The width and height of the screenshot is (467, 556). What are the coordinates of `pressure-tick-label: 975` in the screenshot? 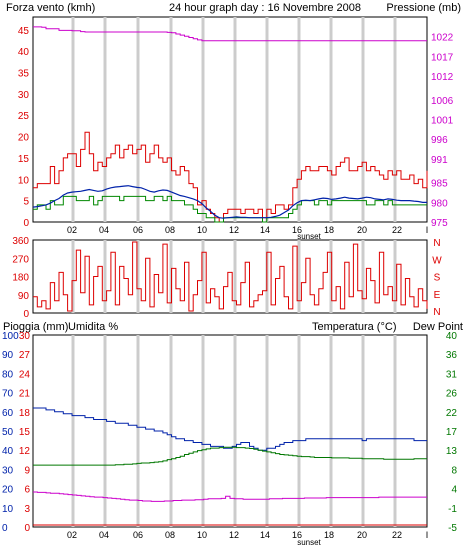 It's located at (439, 223).